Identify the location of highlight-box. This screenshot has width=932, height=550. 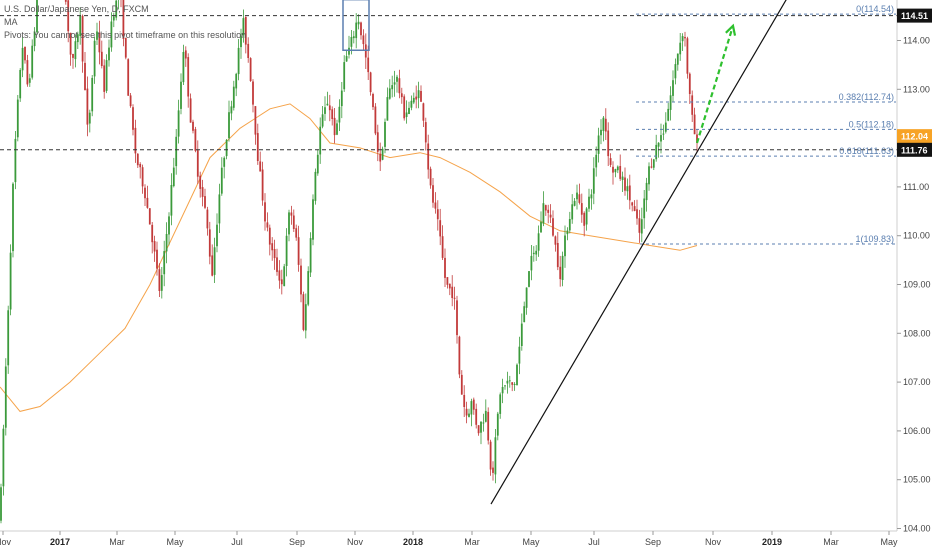
(356, 26).